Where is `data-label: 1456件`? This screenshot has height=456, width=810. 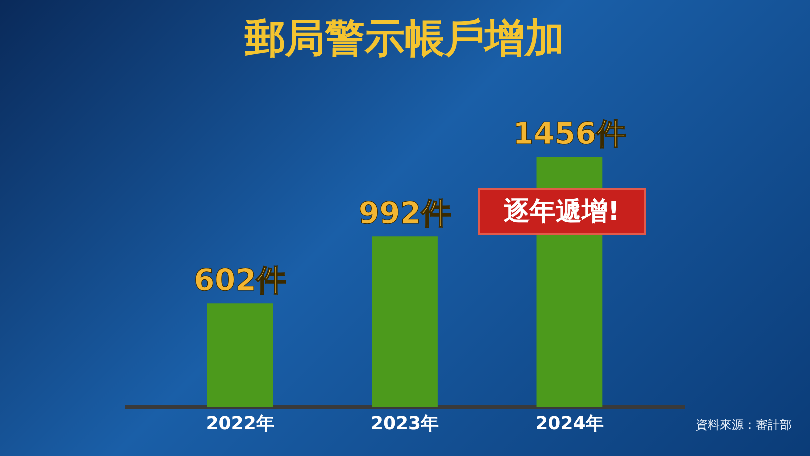 data-label: 1456件 is located at coordinates (569, 134).